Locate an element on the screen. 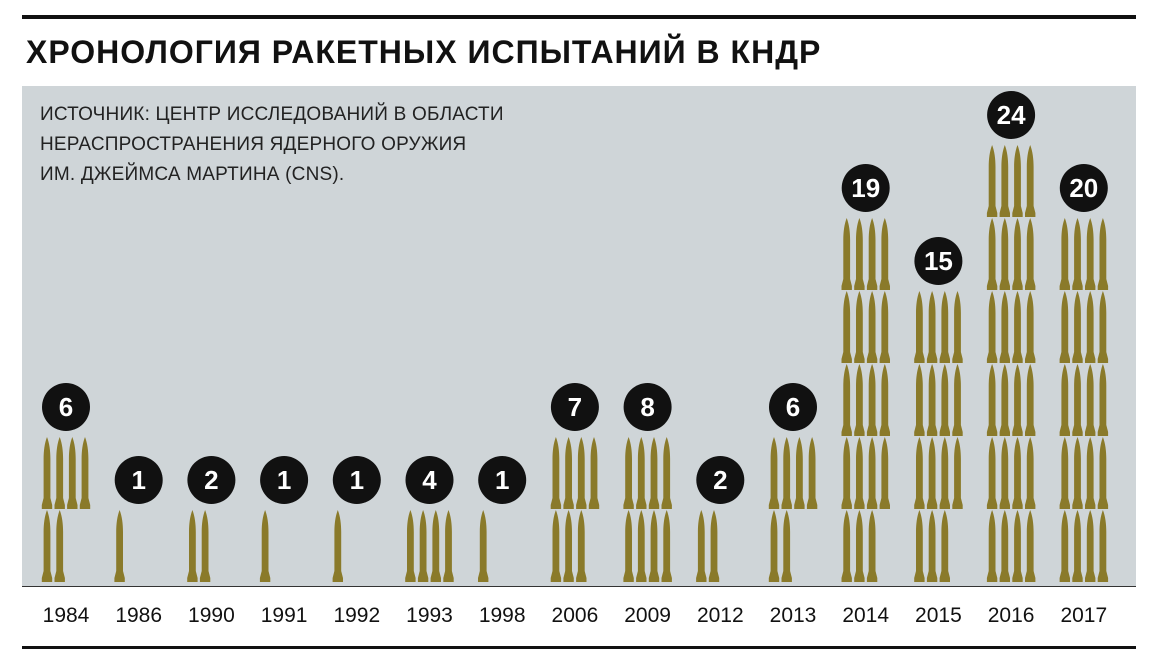 The width and height of the screenshot is (1161, 669). source-line: НЕРАСПРОСТРАНЕНИЯ ЯДЕРНОГО ОРУЖИЯ is located at coordinates (253, 144).